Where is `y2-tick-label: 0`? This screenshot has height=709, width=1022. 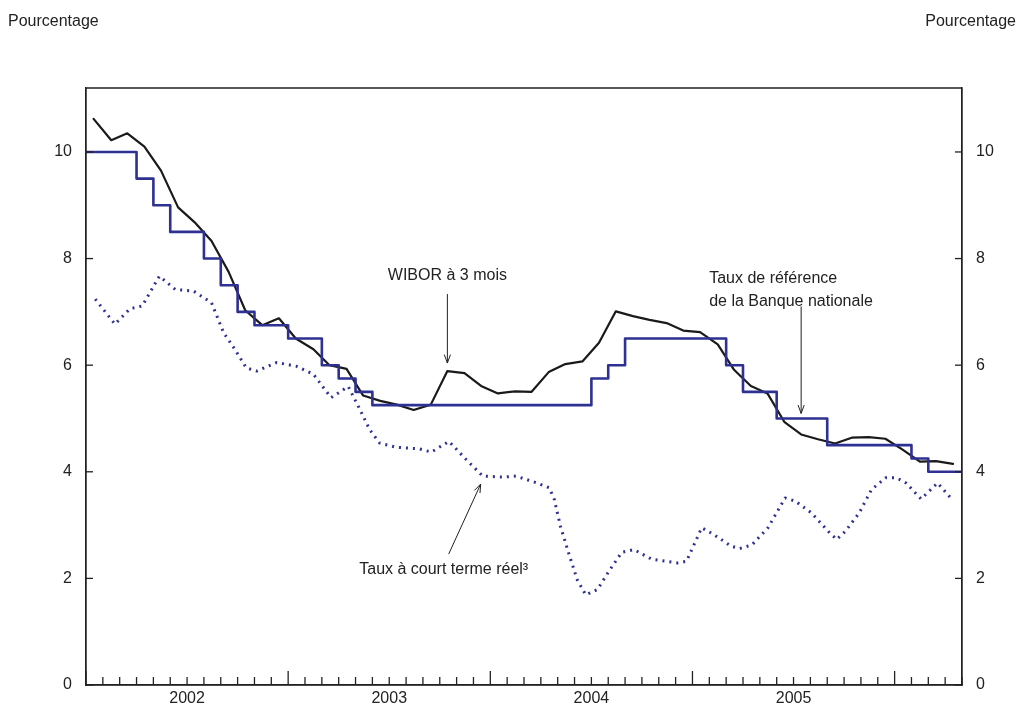
y2-tick-label: 0 is located at coordinates (980, 684).